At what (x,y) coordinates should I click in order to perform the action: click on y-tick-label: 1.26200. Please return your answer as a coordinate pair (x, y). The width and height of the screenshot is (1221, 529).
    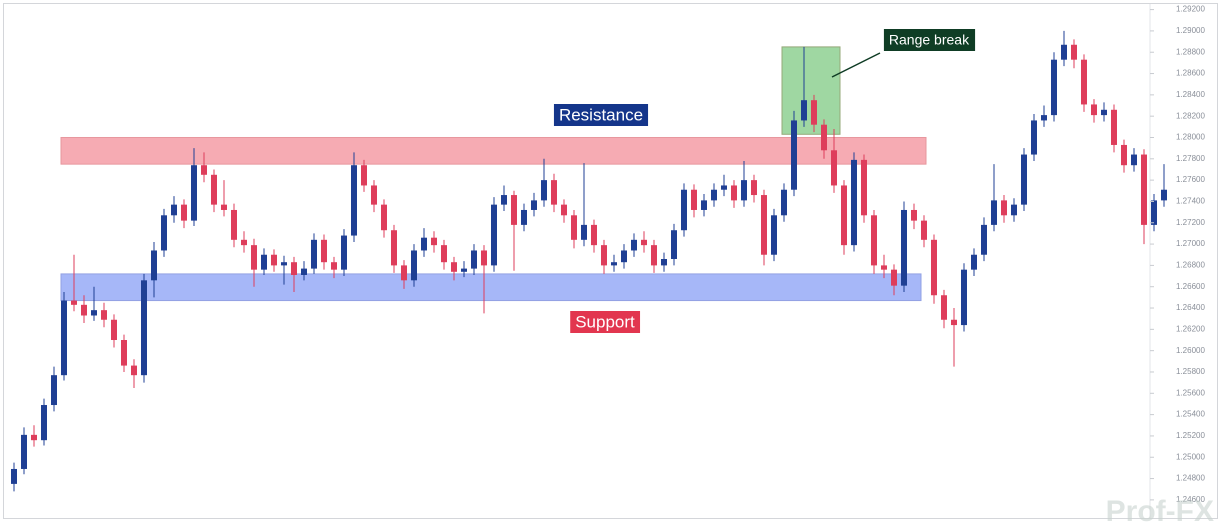
    Looking at the image, I should click on (1190, 328).